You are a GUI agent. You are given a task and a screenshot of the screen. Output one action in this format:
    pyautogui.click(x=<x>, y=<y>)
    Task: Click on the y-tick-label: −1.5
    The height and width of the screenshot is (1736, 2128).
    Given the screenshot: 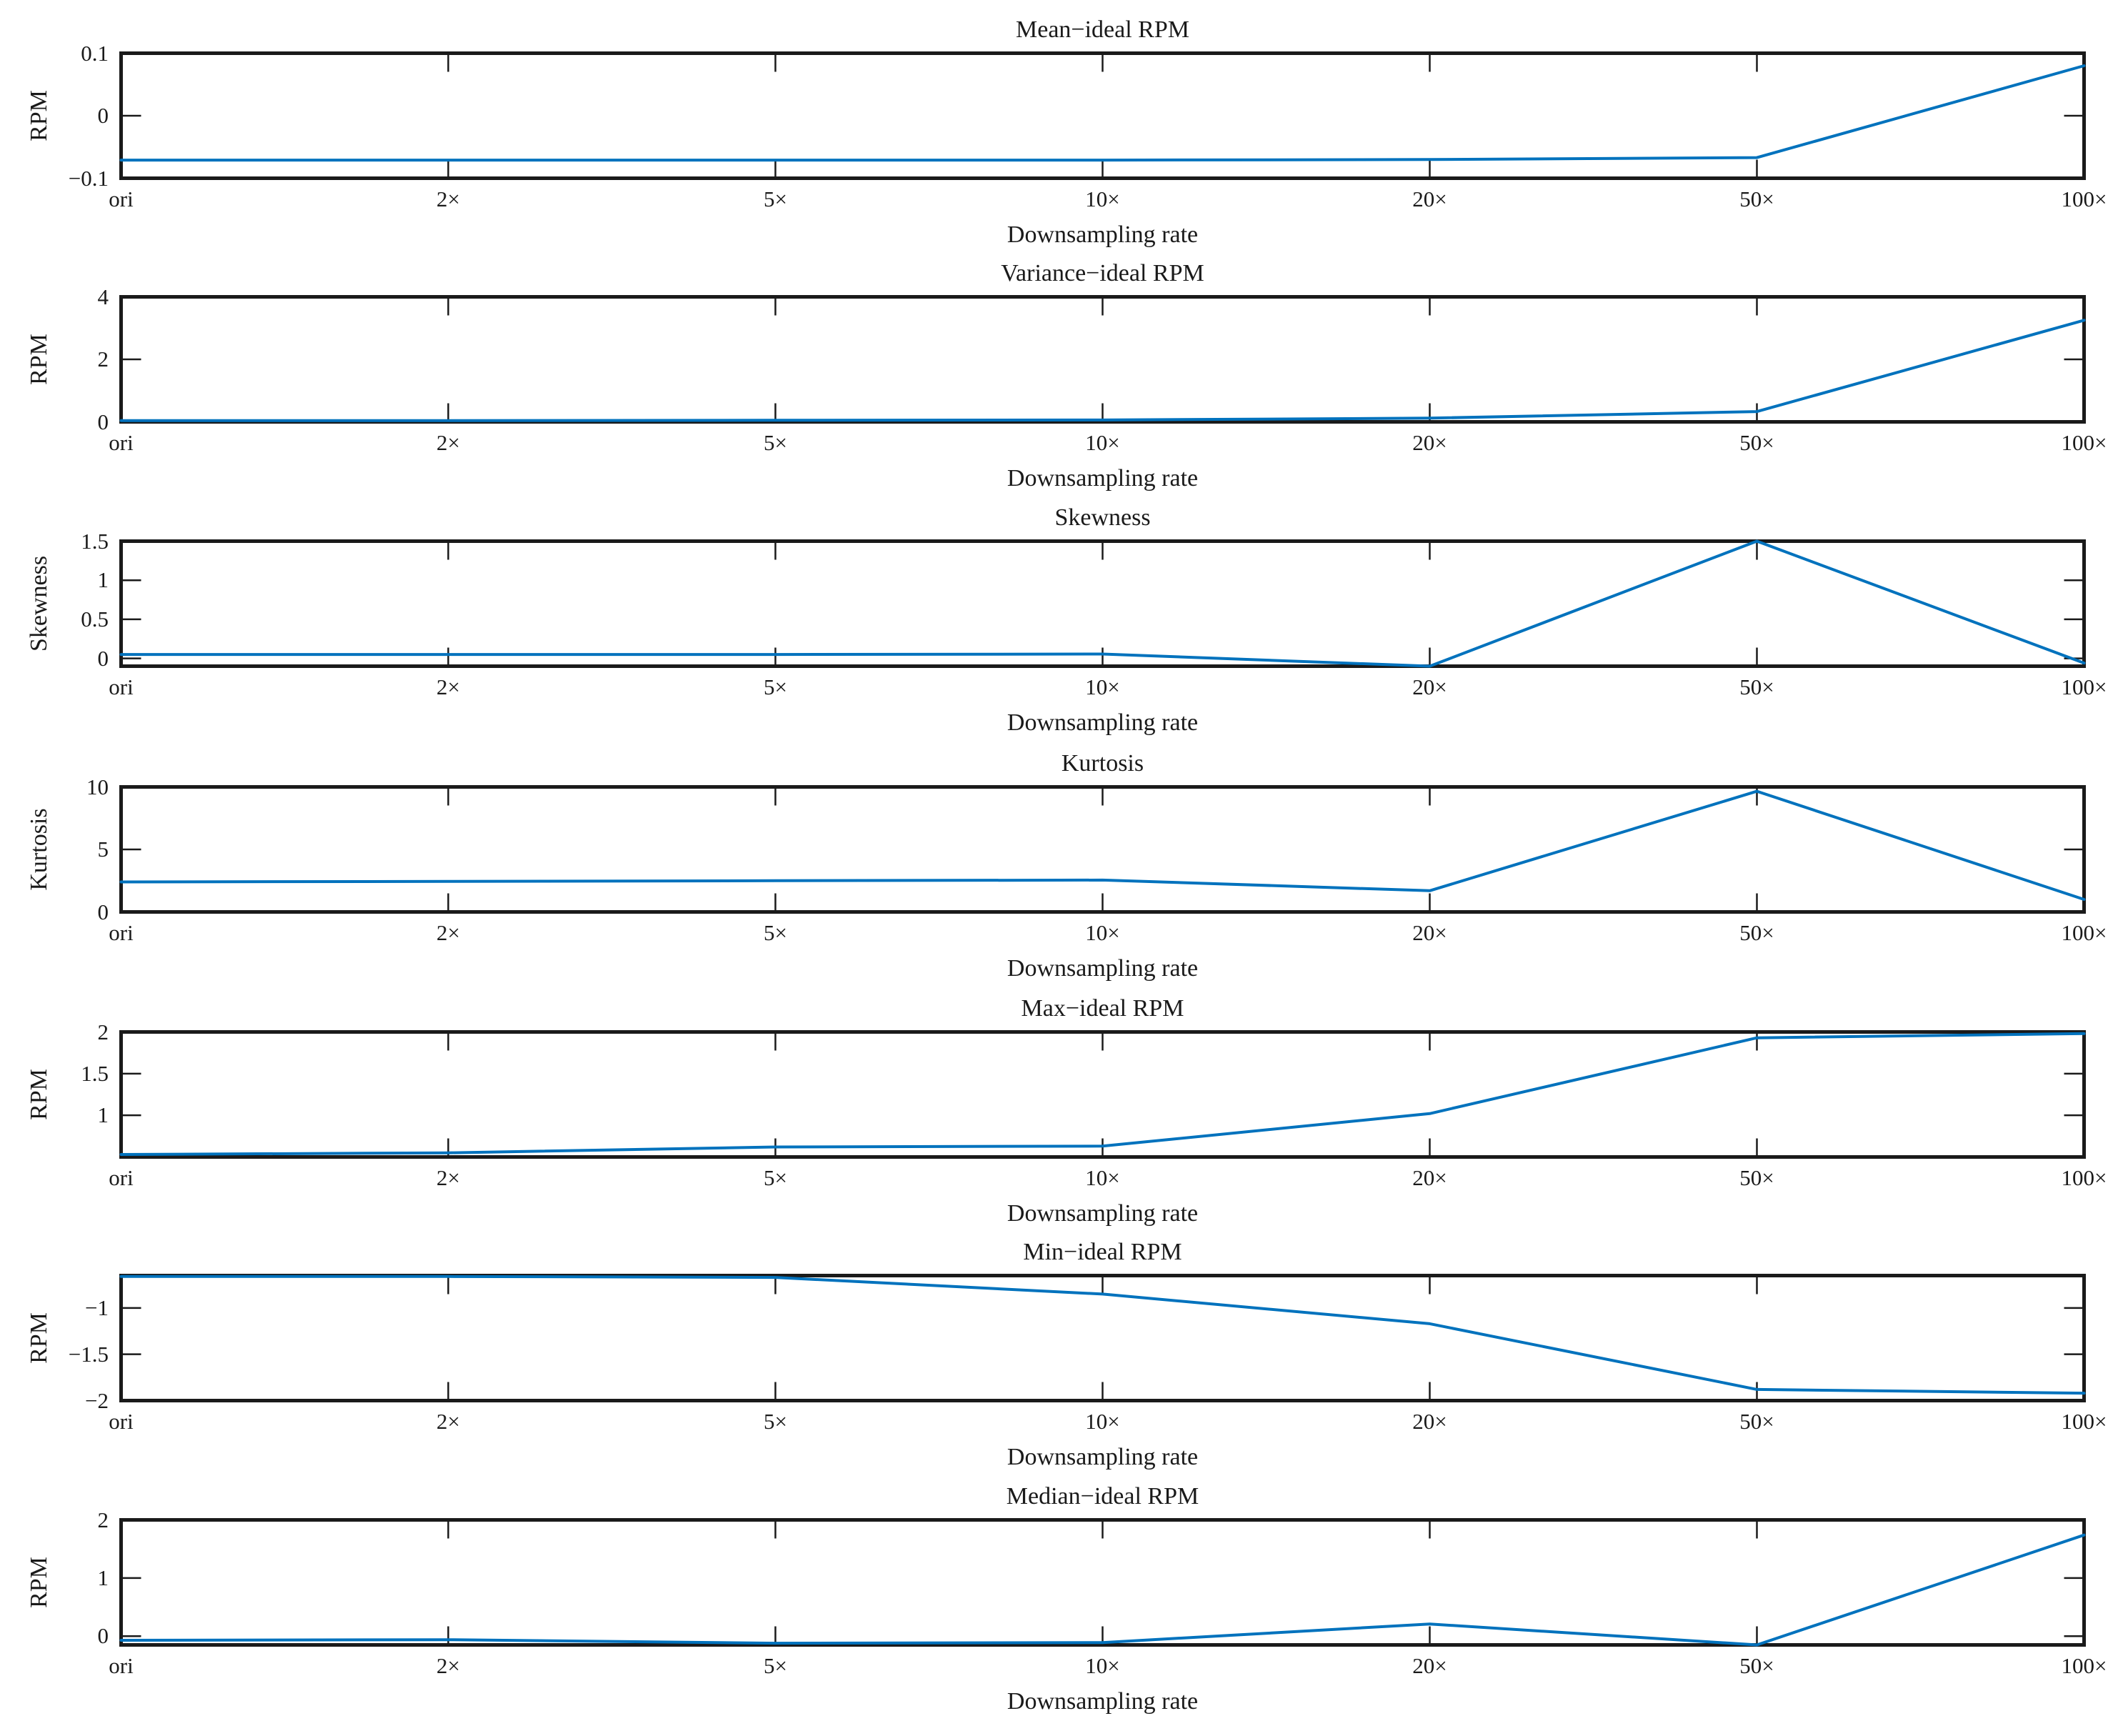 What is the action you would take?
    pyautogui.click(x=88, y=1354)
    